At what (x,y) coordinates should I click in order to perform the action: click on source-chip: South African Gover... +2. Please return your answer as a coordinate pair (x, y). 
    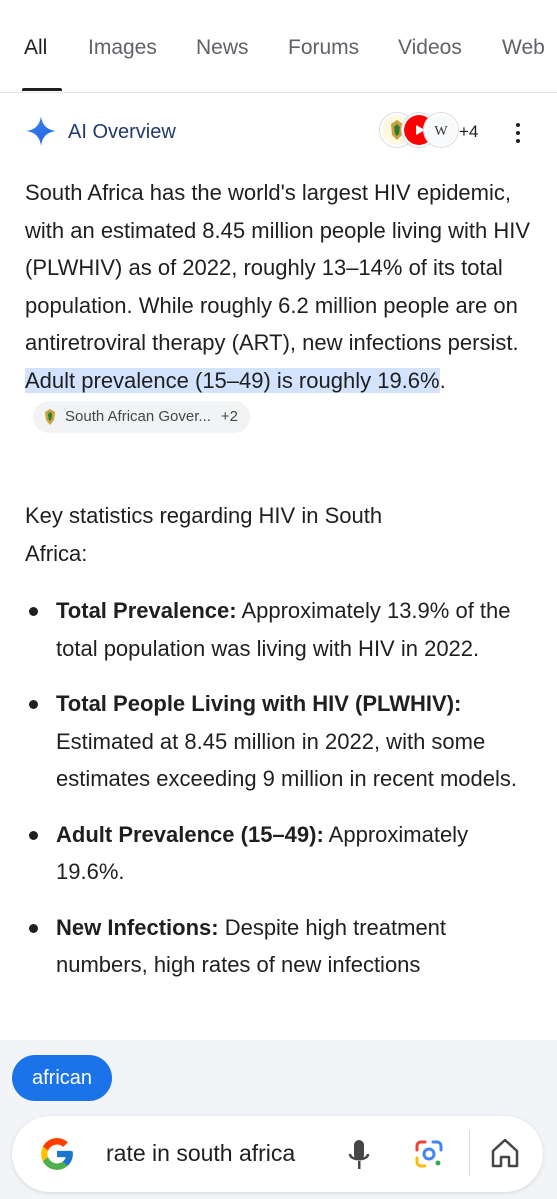
    Looking at the image, I should click on (142, 417).